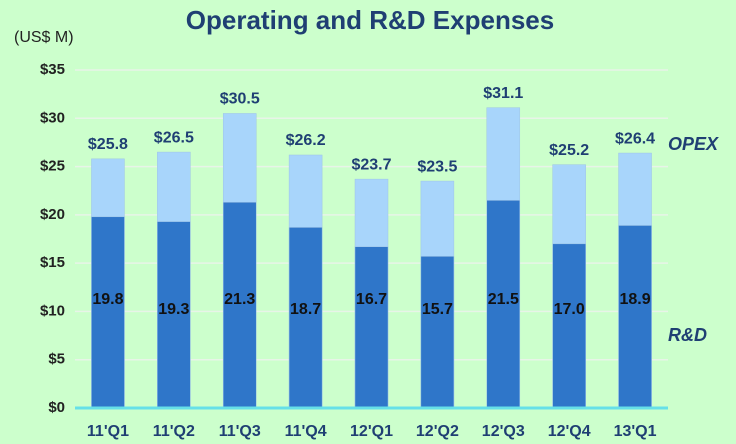  Describe the element at coordinates (56, 407) in the screenshot. I see `y-tick-label: $0` at that location.